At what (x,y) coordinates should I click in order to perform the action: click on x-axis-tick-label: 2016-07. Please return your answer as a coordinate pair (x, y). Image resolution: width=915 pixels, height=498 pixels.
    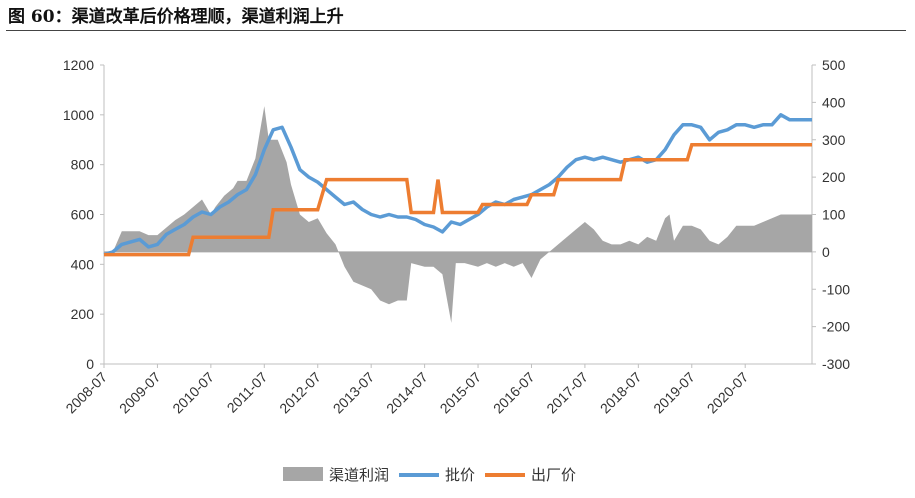
    Looking at the image, I should click on (514, 393).